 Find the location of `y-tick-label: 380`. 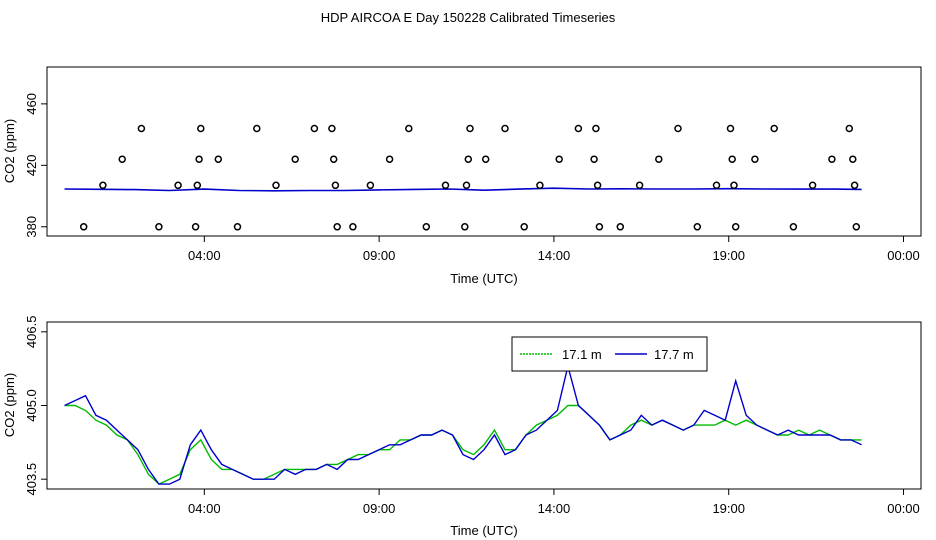

y-tick-label: 380 is located at coordinates (31, 227).